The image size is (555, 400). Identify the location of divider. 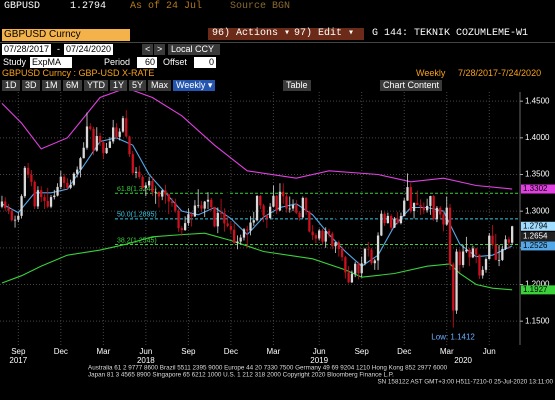
(277, 42).